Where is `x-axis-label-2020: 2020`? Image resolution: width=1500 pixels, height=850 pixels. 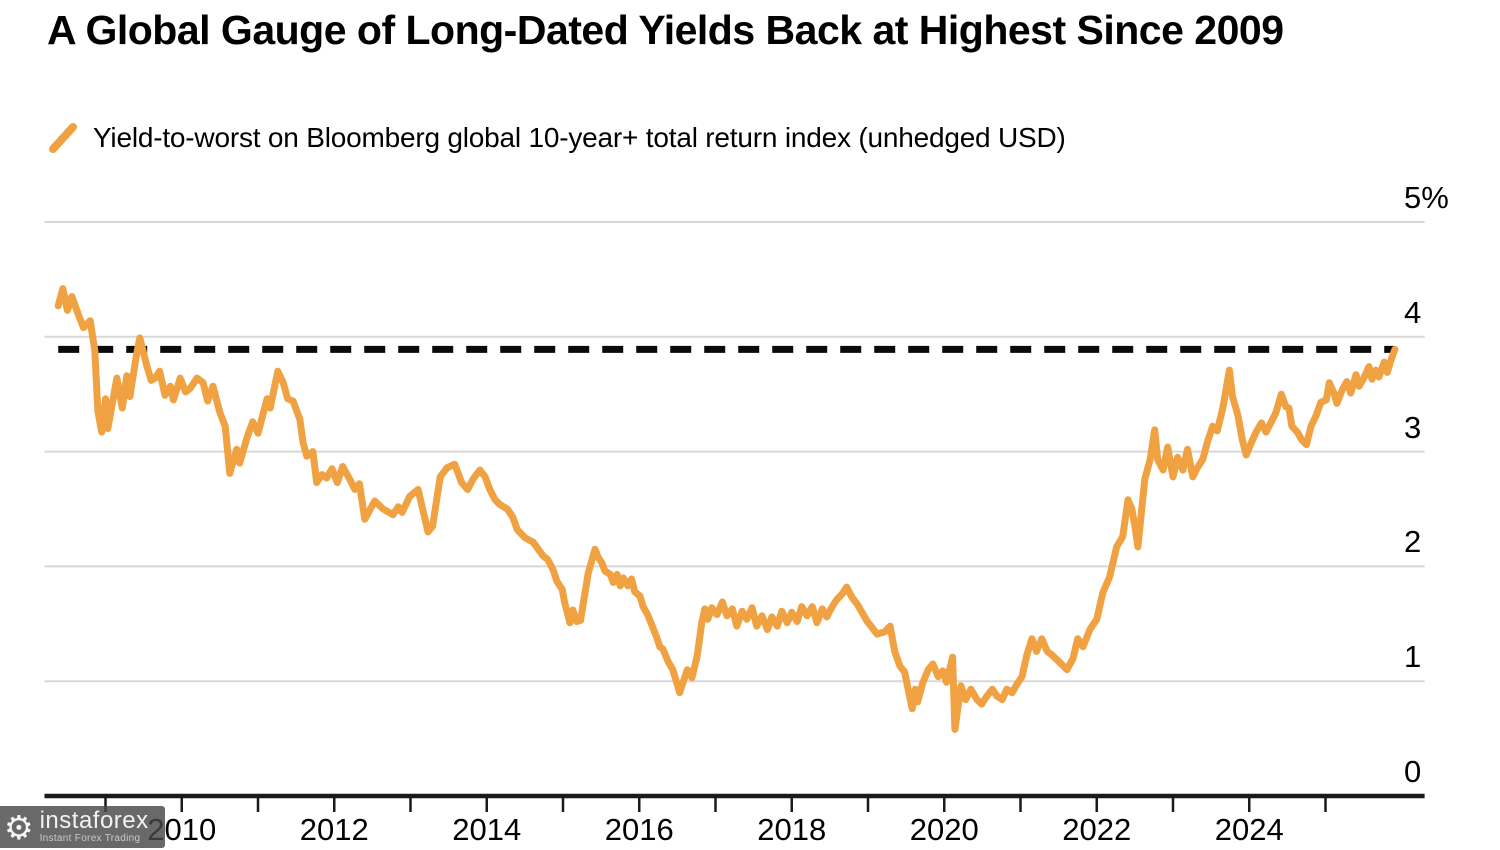
x-axis-label-2020: 2020 is located at coordinates (944, 829).